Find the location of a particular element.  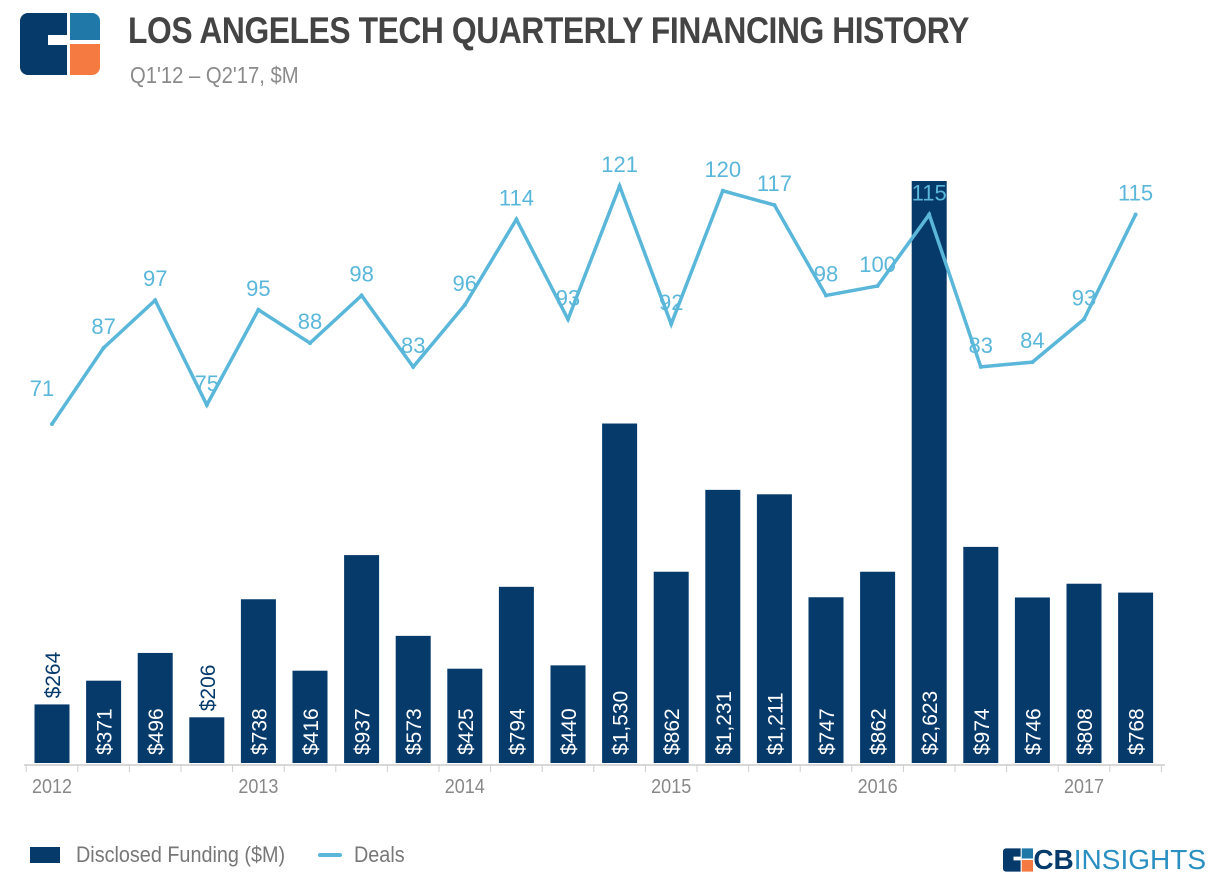

deals-label: 88 is located at coordinates (310, 321).